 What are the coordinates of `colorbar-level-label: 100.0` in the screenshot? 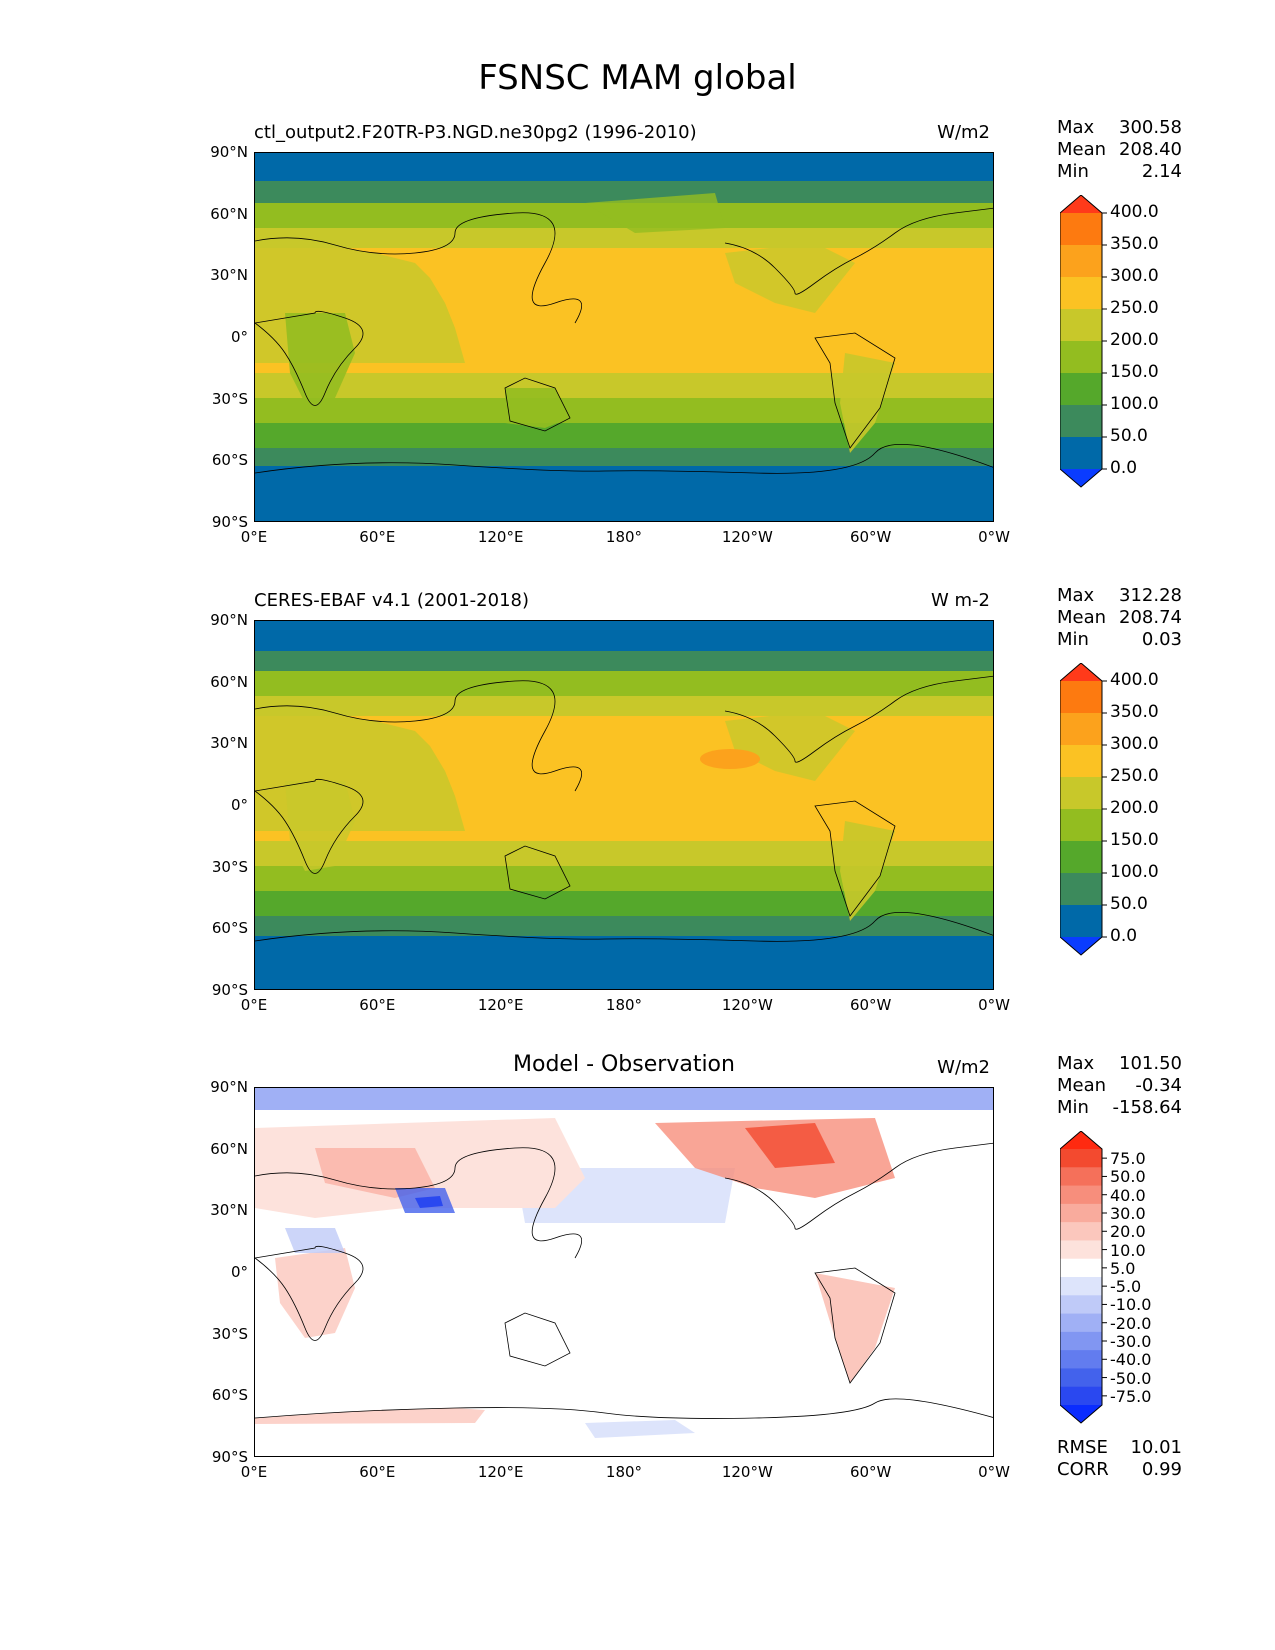 It's located at (1134, 872).